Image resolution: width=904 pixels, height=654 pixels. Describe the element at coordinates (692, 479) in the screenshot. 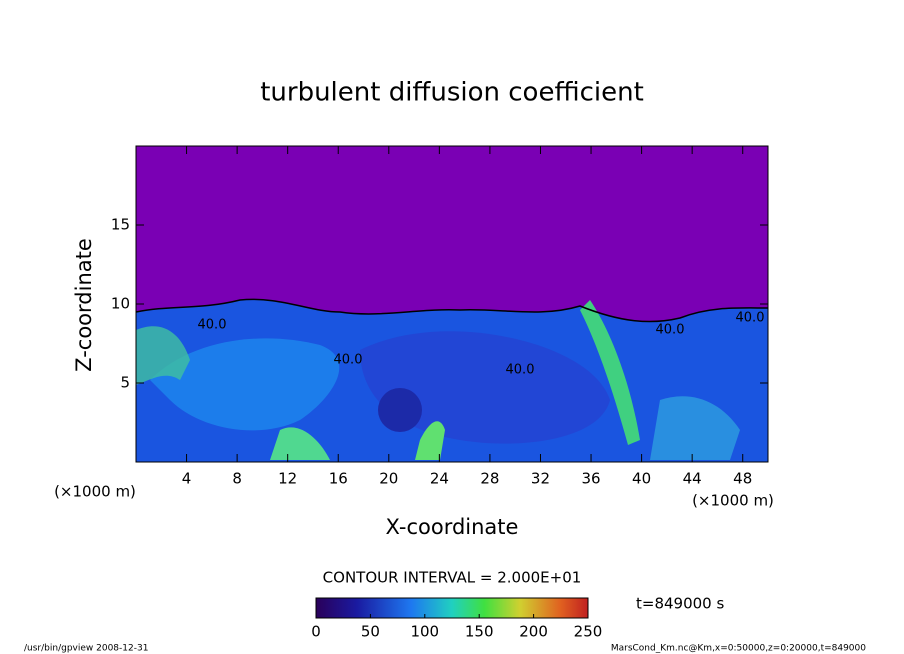

I see `x-tick-label: 44` at that location.